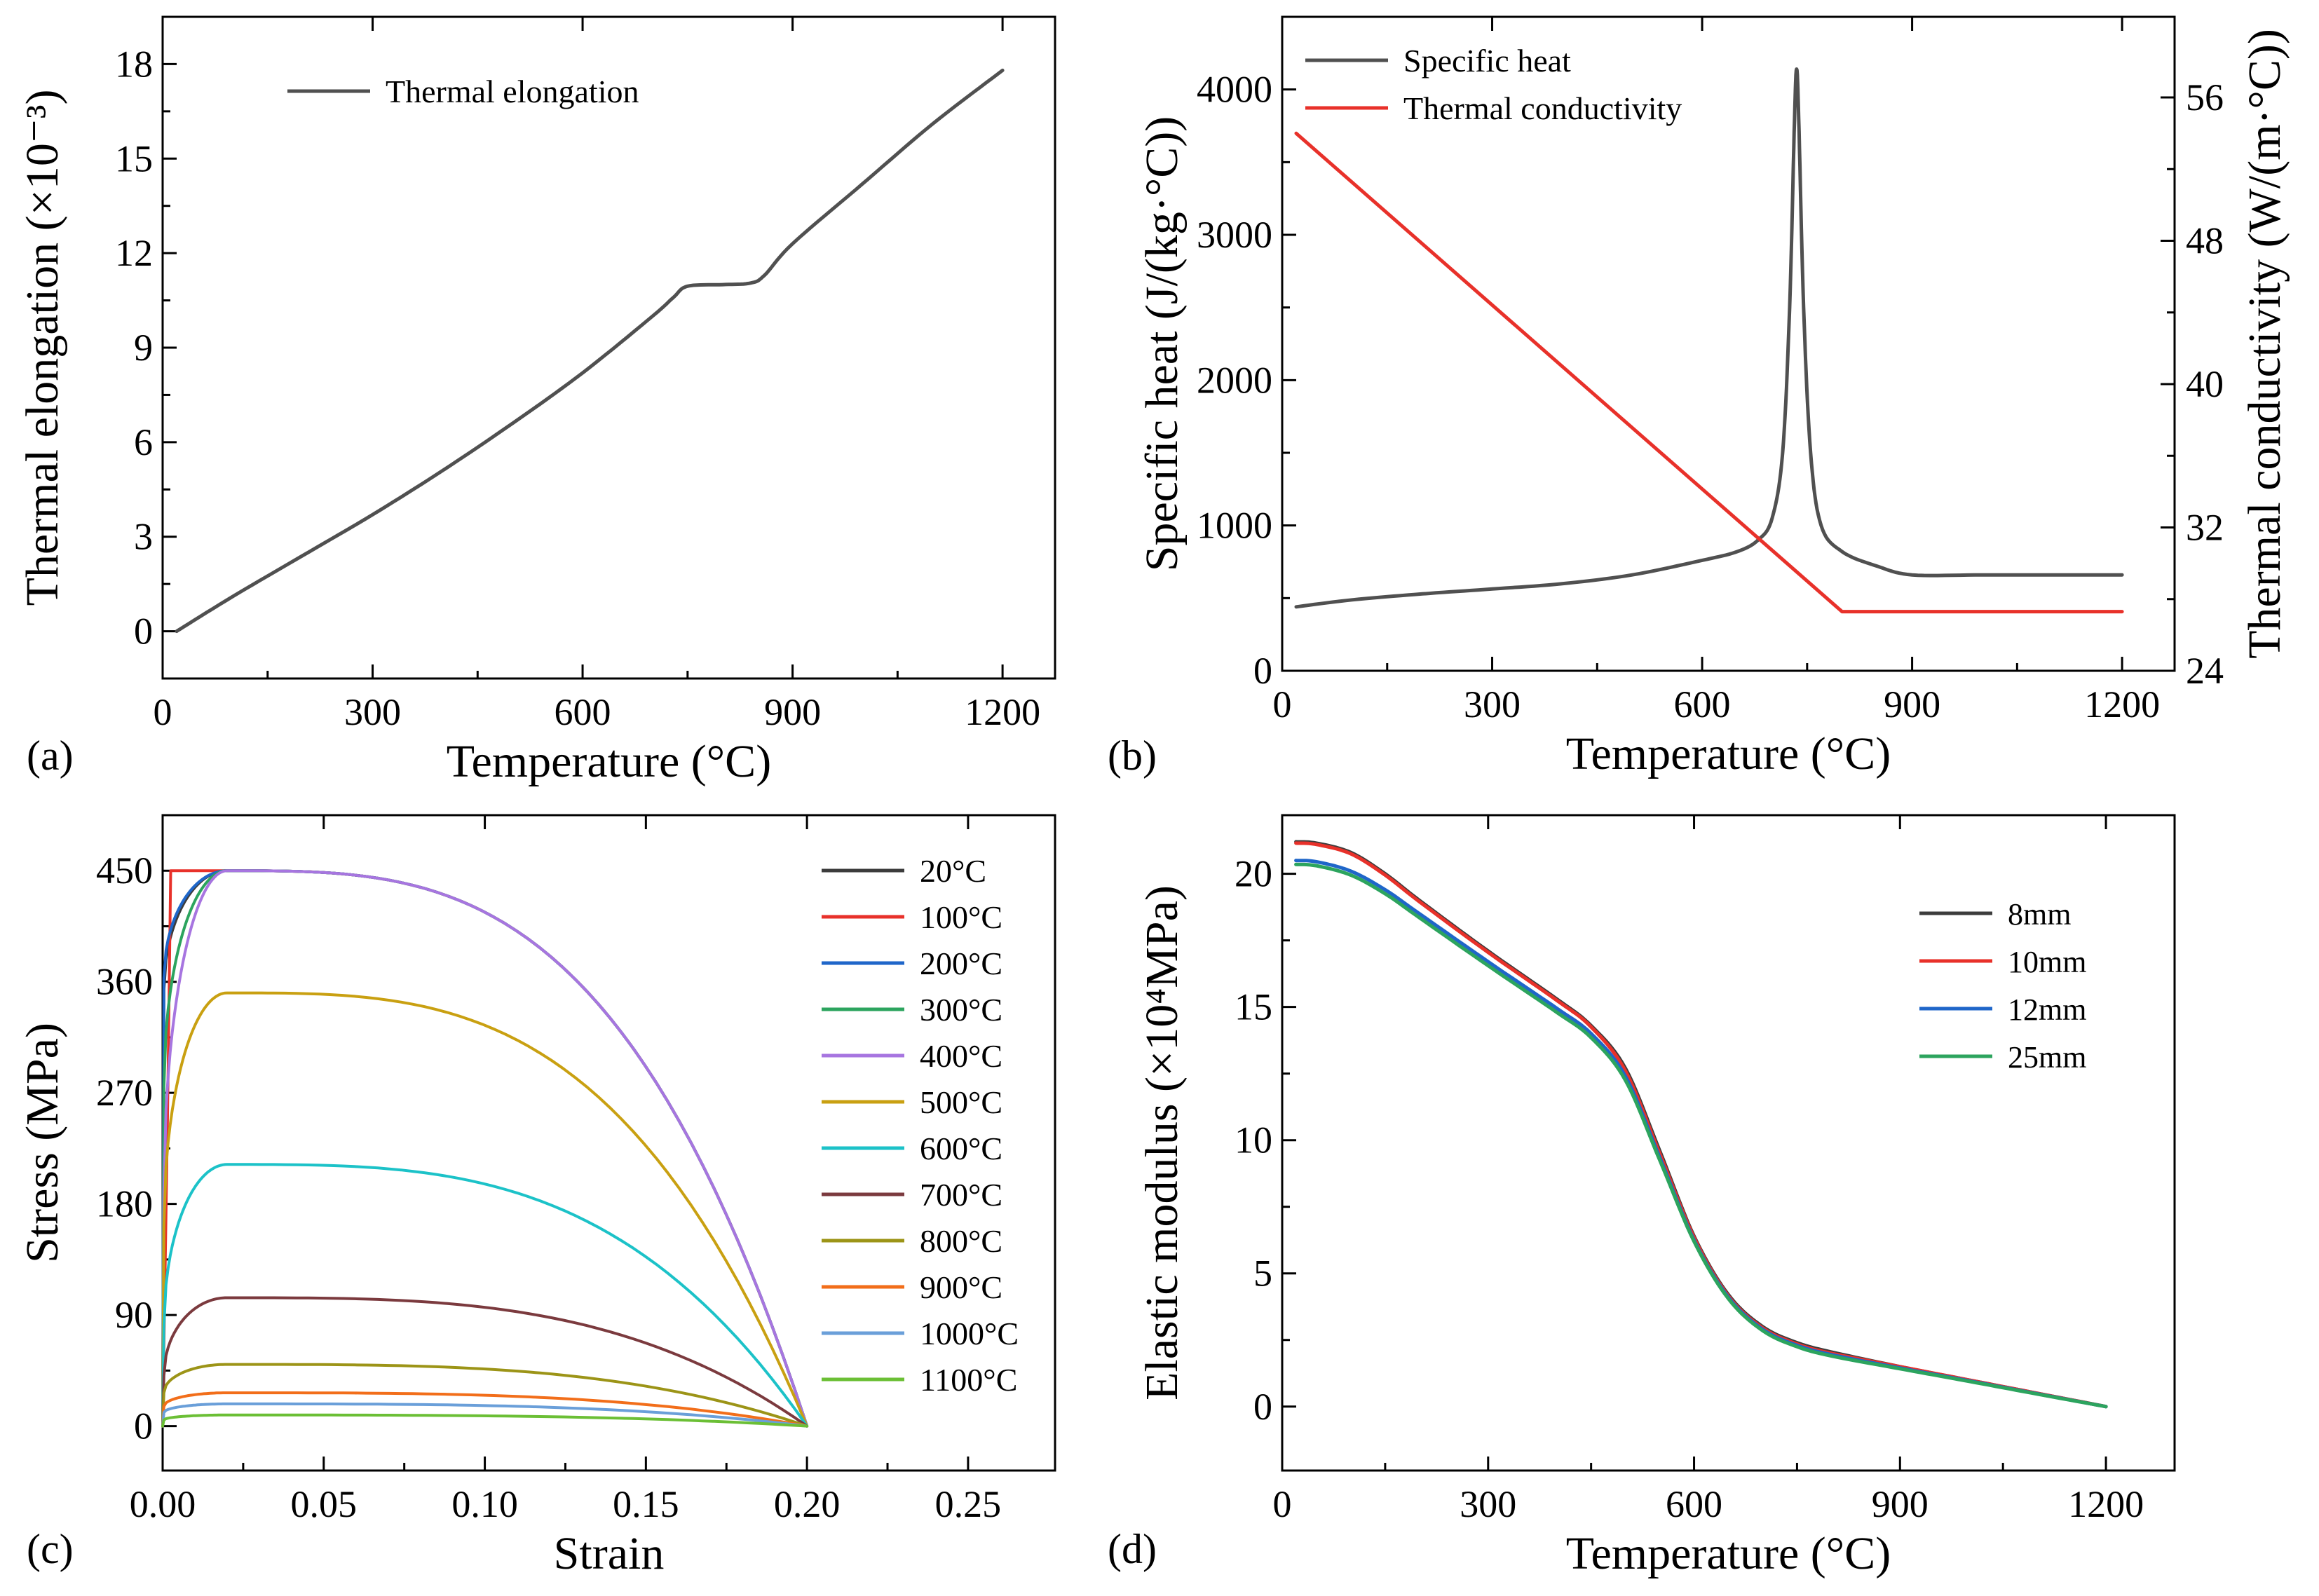 The image size is (2319, 1596). Describe the element at coordinates (961, 917) in the screenshot. I see `legend-label: 100°C` at that location.